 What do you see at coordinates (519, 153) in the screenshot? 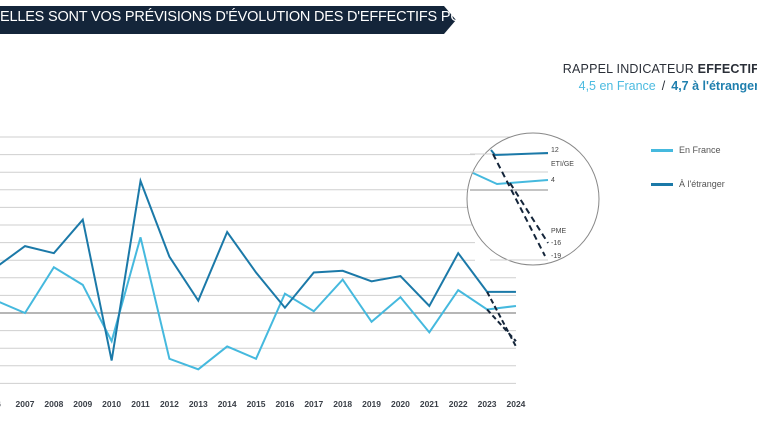
I see `inset-line-etranger` at bounding box center [519, 153].